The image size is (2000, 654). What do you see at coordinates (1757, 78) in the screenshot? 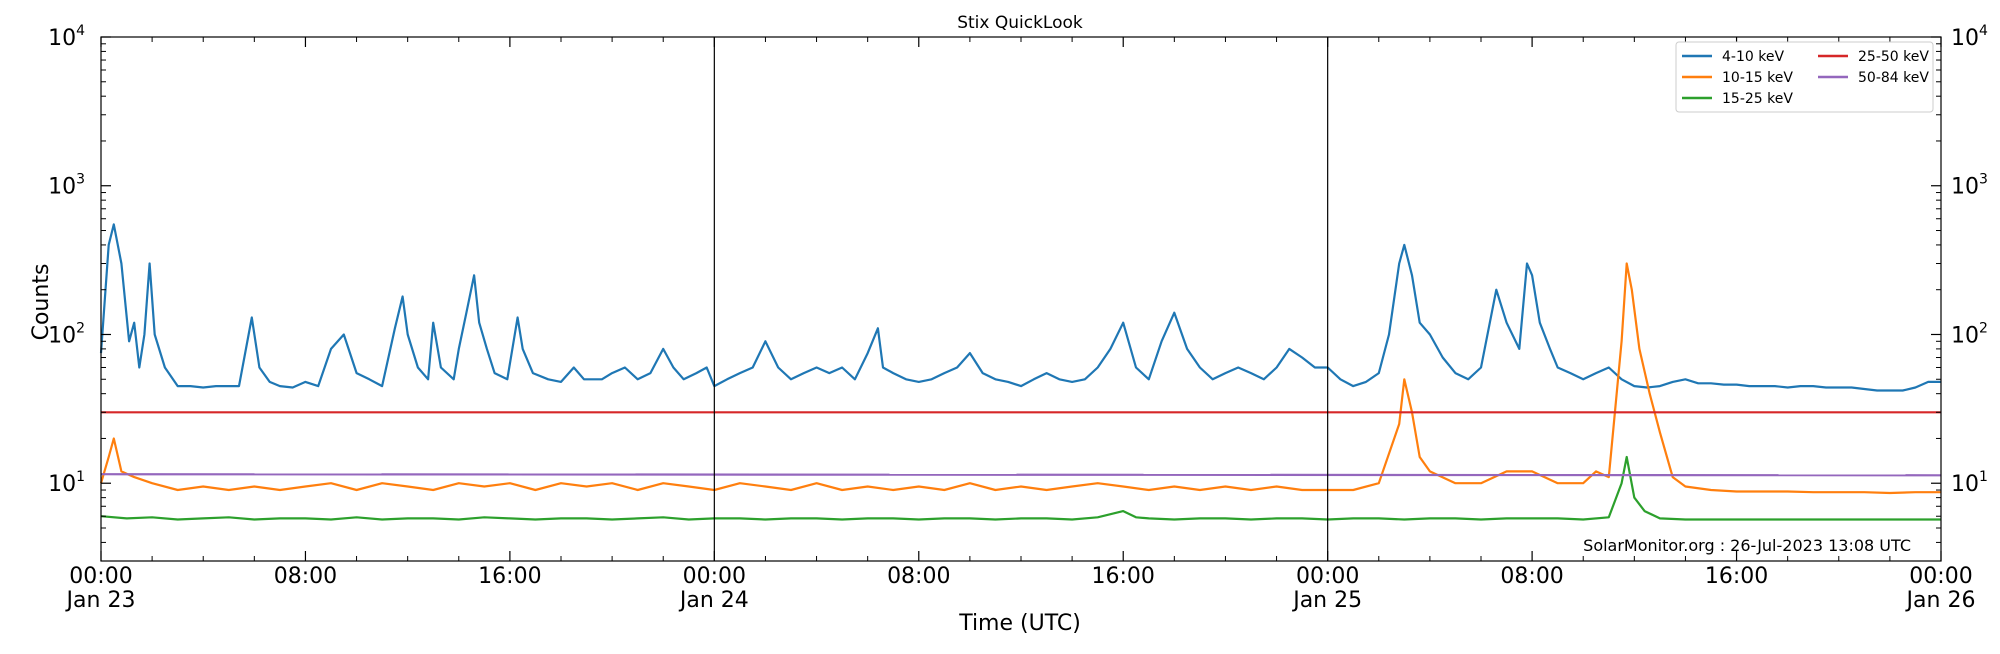
I see `legend-label-1: 10-15 keV` at bounding box center [1757, 78].